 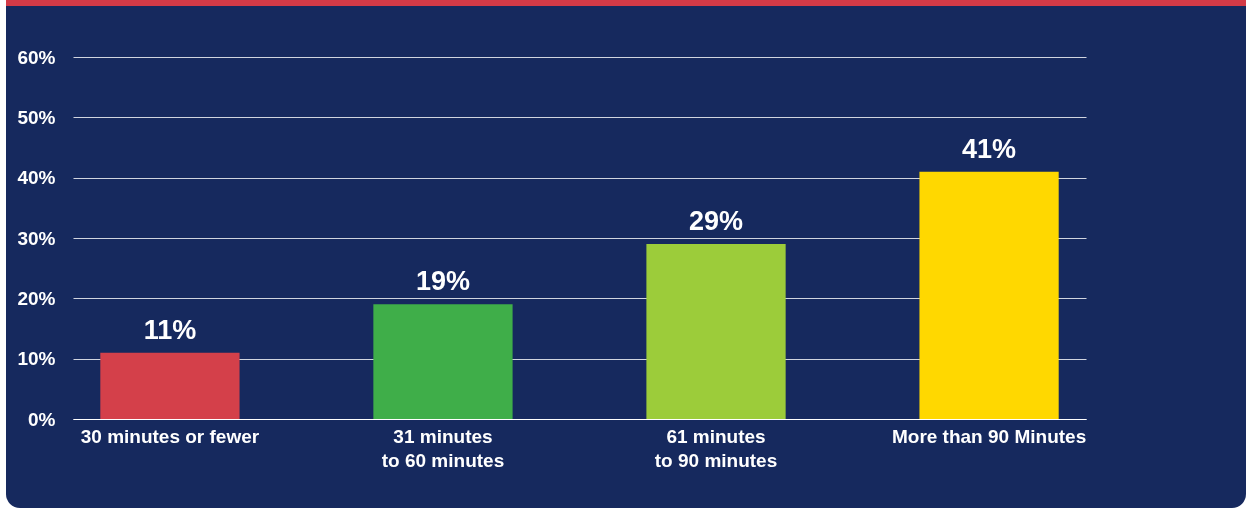 What do you see at coordinates (36, 57) in the screenshot?
I see `y-tick-label: 60%` at bounding box center [36, 57].